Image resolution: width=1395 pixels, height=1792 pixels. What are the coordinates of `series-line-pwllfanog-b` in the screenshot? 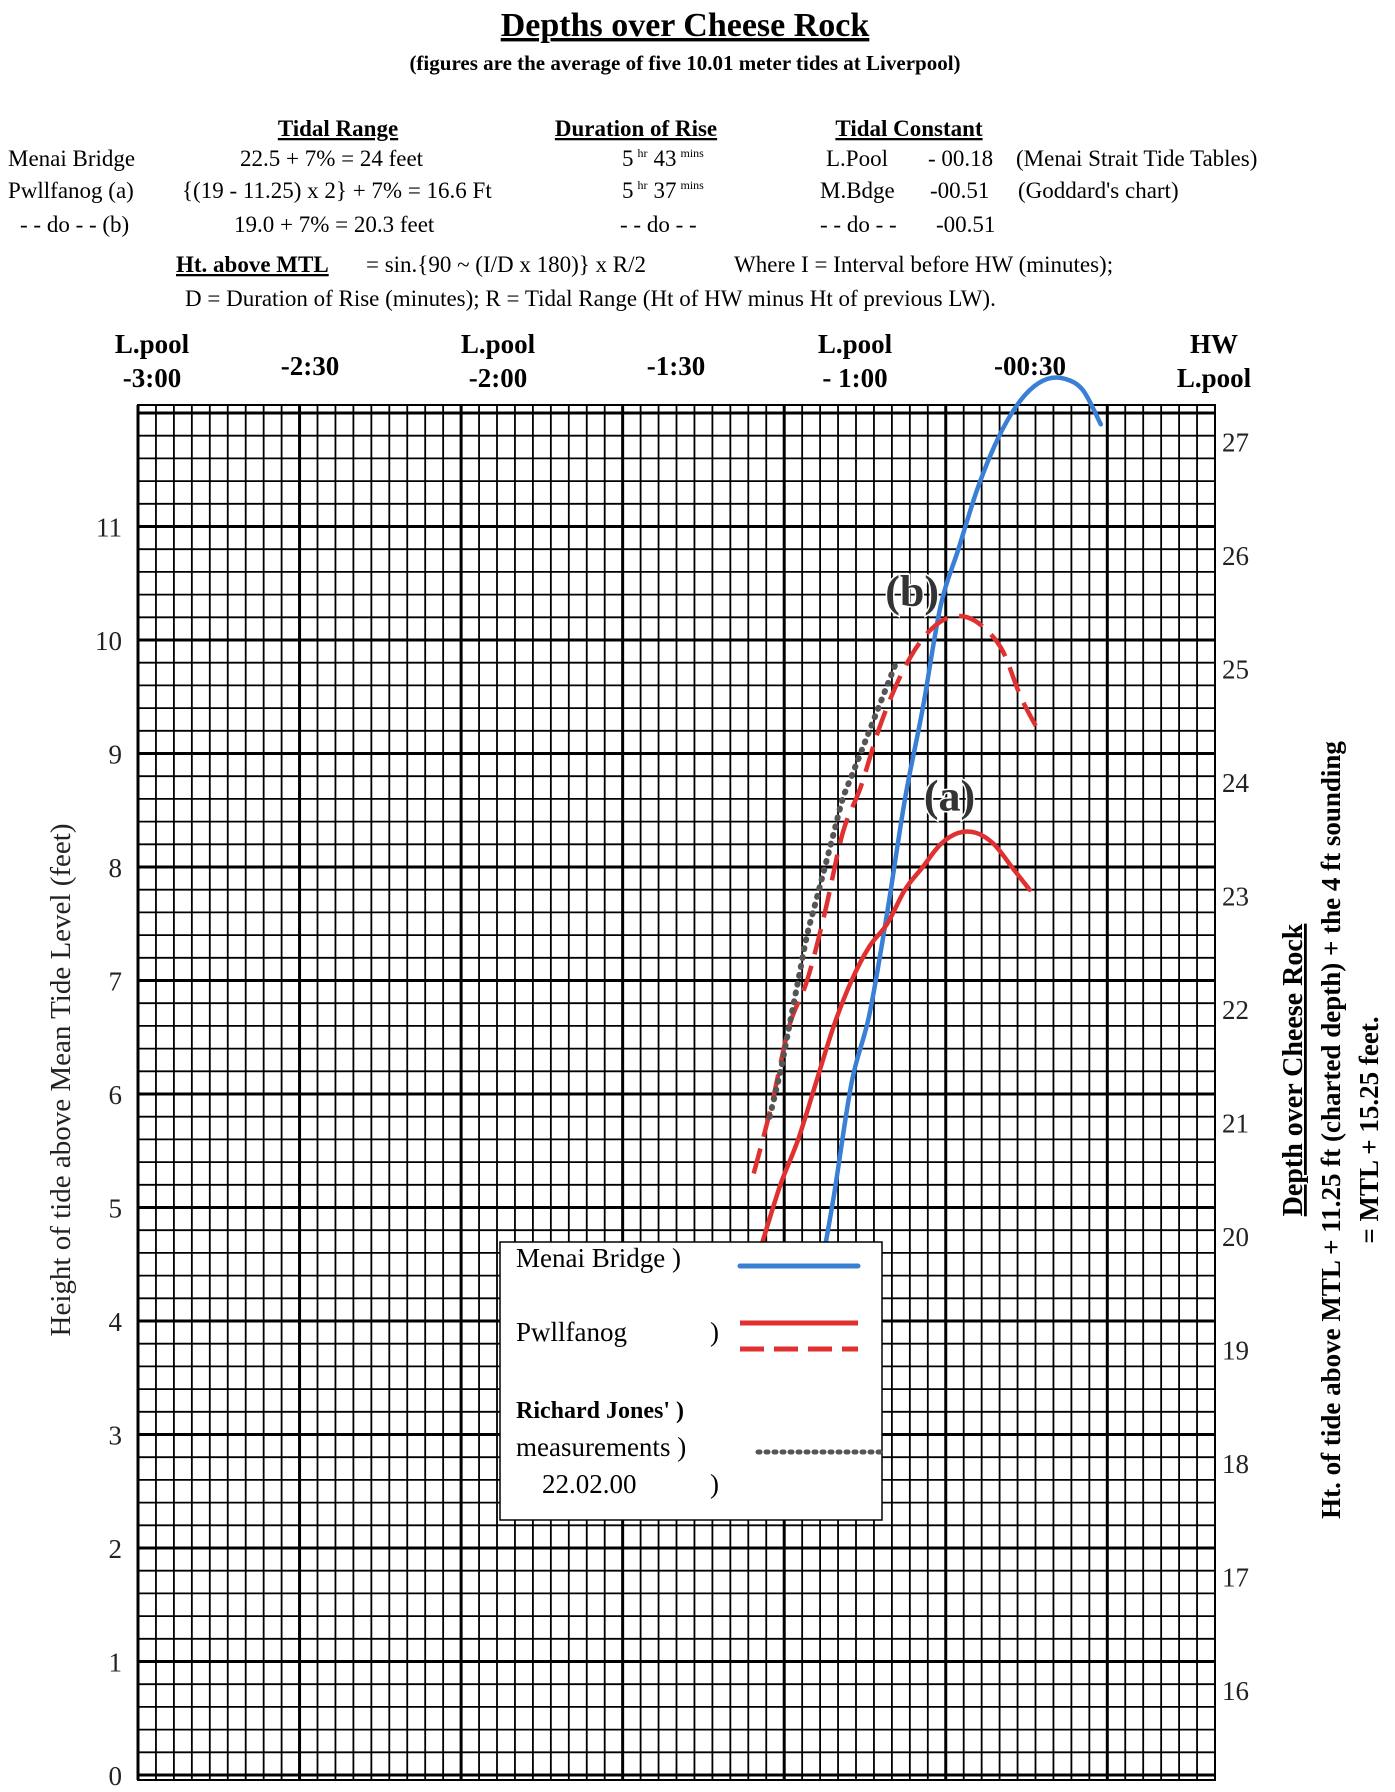 It's located at (896, 894).